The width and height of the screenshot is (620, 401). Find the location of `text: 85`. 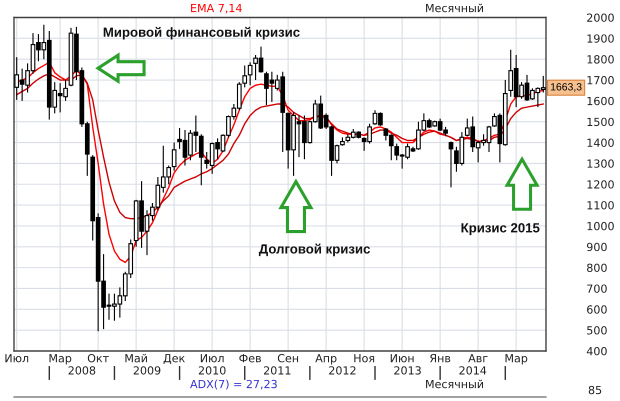

text: 85 is located at coordinates (595, 390).